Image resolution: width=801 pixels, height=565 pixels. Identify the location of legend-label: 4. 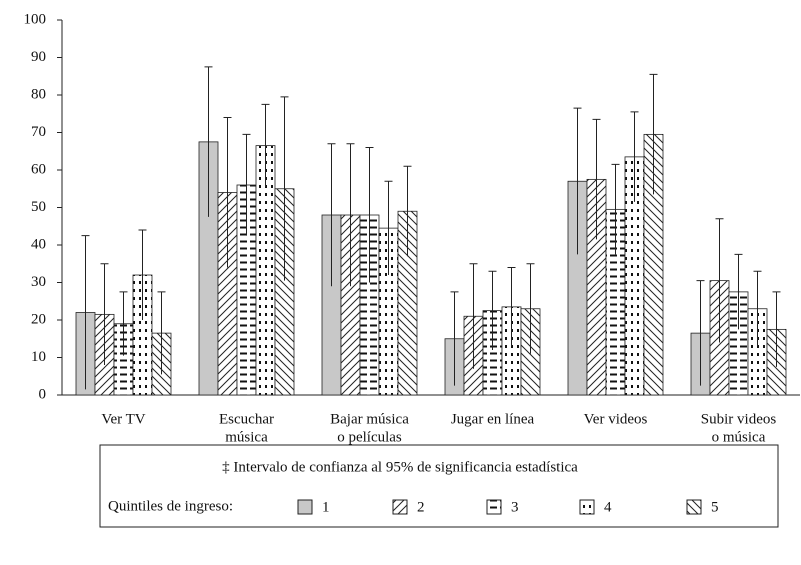
(608, 507).